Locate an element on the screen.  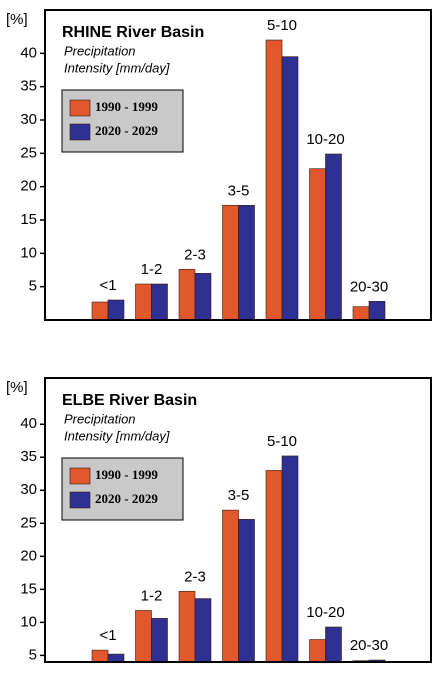
legend-box is located at coordinates (122, 121).